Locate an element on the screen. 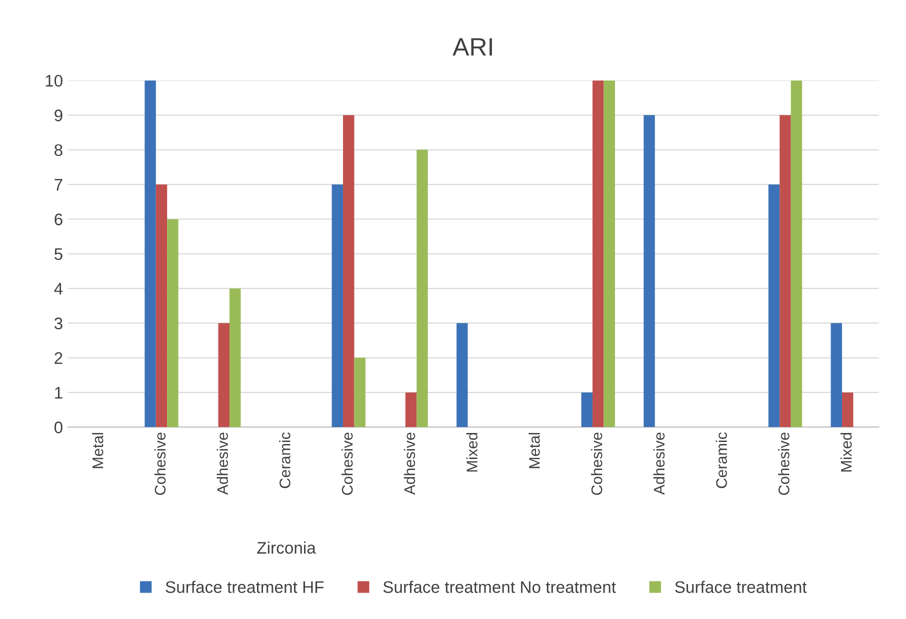 This screenshot has height=619, width=906. y-tick-label: 2 is located at coordinates (58, 358).